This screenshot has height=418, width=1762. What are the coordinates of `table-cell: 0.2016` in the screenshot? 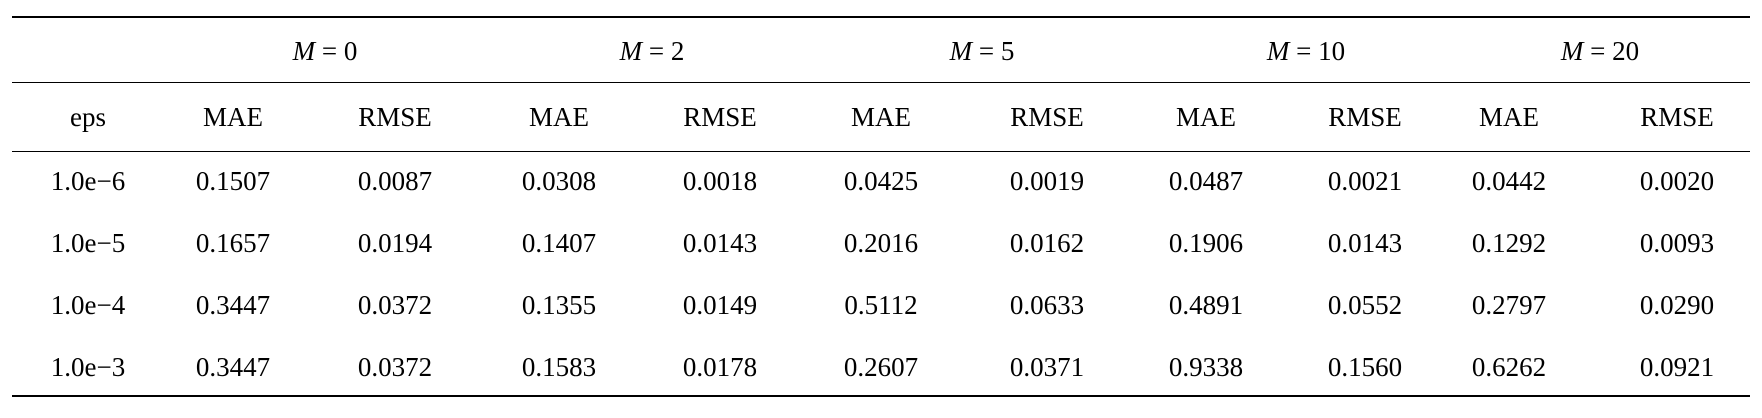 It's located at (881, 243).